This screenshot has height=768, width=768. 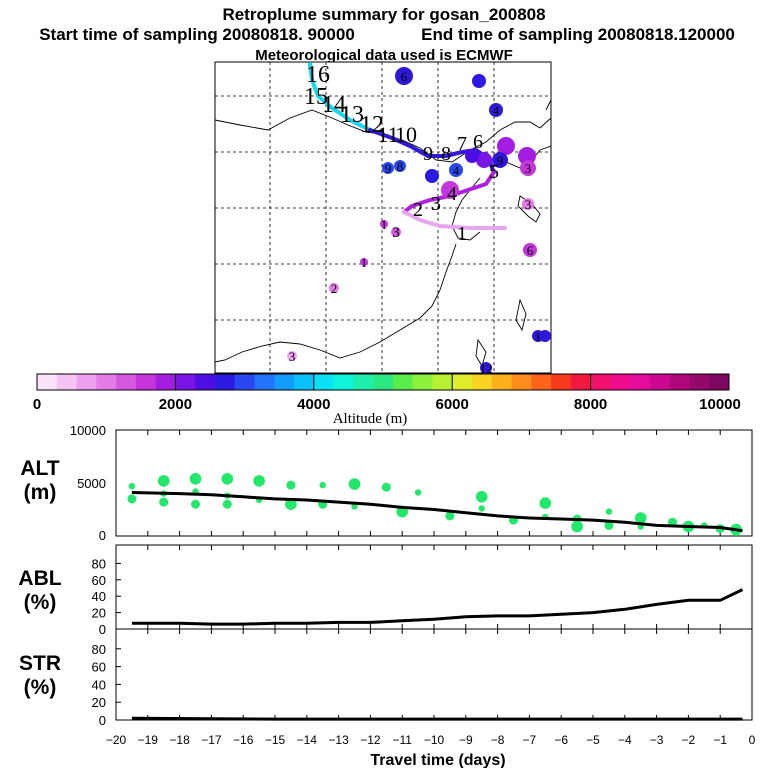 I want to click on map-marker-label: 2, so click(x=334, y=288).